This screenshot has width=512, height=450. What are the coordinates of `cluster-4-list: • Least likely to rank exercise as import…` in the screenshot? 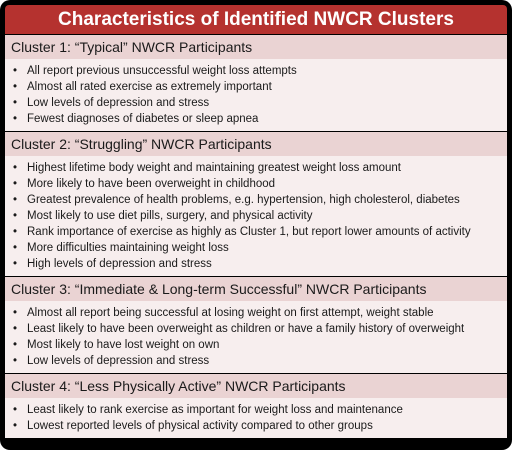 It's located at (256, 418).